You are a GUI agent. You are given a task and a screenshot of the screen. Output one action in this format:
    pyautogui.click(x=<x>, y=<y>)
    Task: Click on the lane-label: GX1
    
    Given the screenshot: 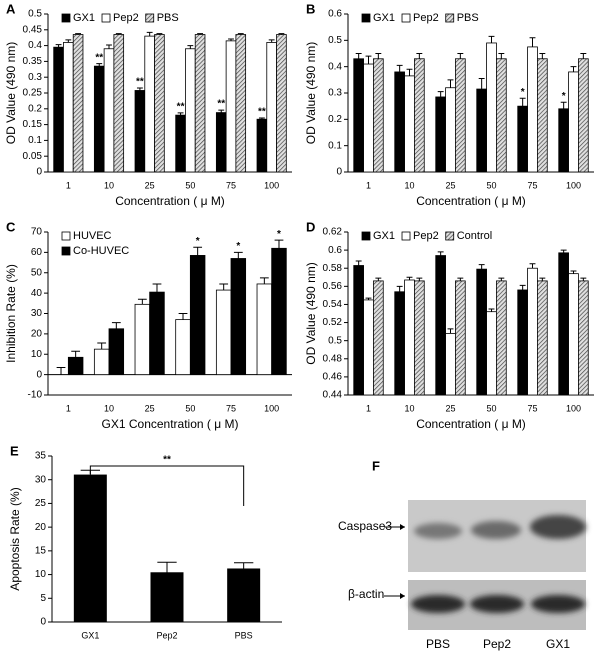 What is the action you would take?
    pyautogui.click(x=558, y=644)
    